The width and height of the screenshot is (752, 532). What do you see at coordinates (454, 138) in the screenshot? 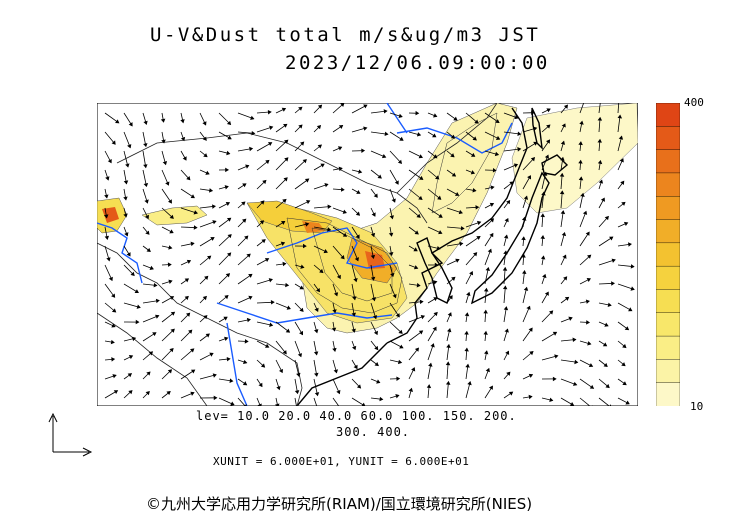
I see `river-amur` at bounding box center [454, 138].